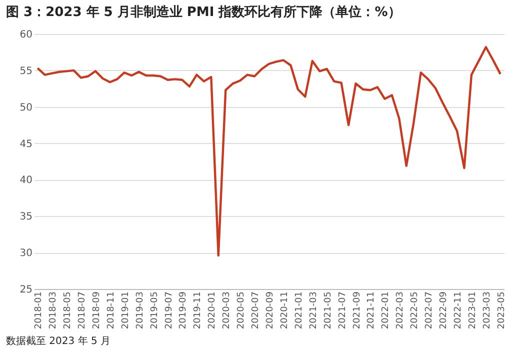 This screenshot has width=516, height=364. What do you see at coordinates (429, 311) in the screenshot?
I see `x-tick-label: 2022-07` at bounding box center [429, 311].